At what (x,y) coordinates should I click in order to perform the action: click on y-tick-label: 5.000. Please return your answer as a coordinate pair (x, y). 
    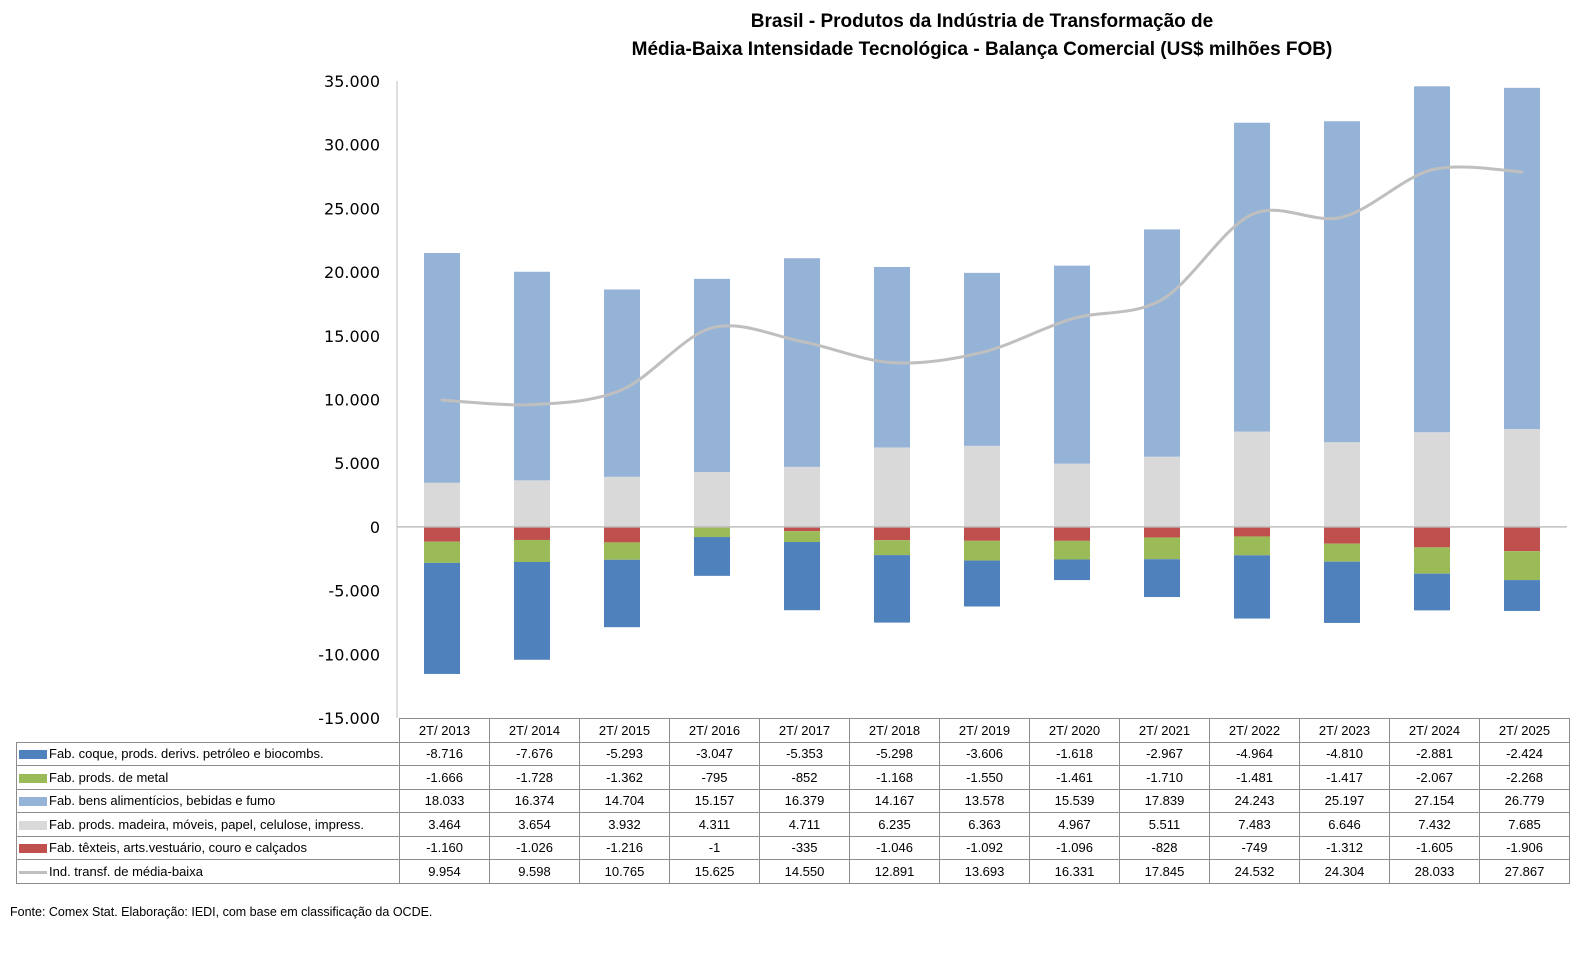
    Looking at the image, I should click on (357, 463).